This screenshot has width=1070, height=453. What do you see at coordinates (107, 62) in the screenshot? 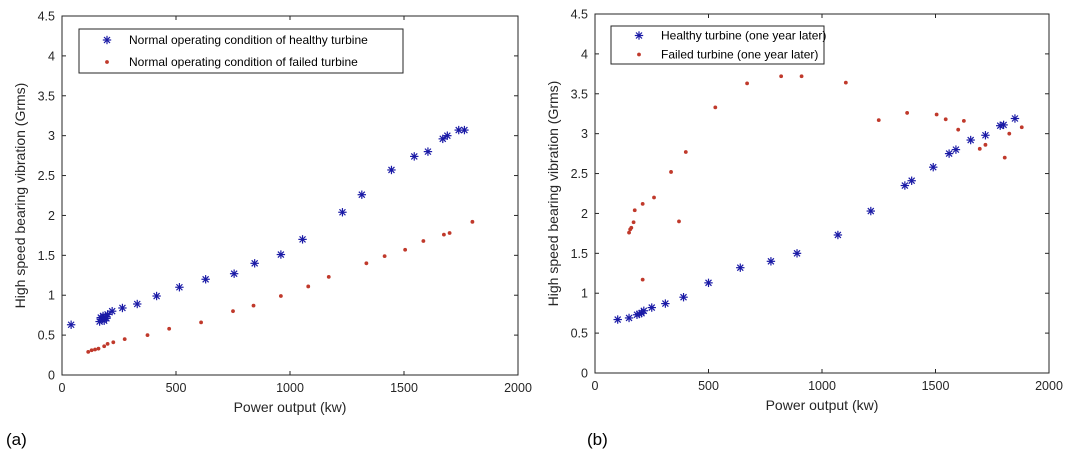
I see `legend-marker-dot` at bounding box center [107, 62].